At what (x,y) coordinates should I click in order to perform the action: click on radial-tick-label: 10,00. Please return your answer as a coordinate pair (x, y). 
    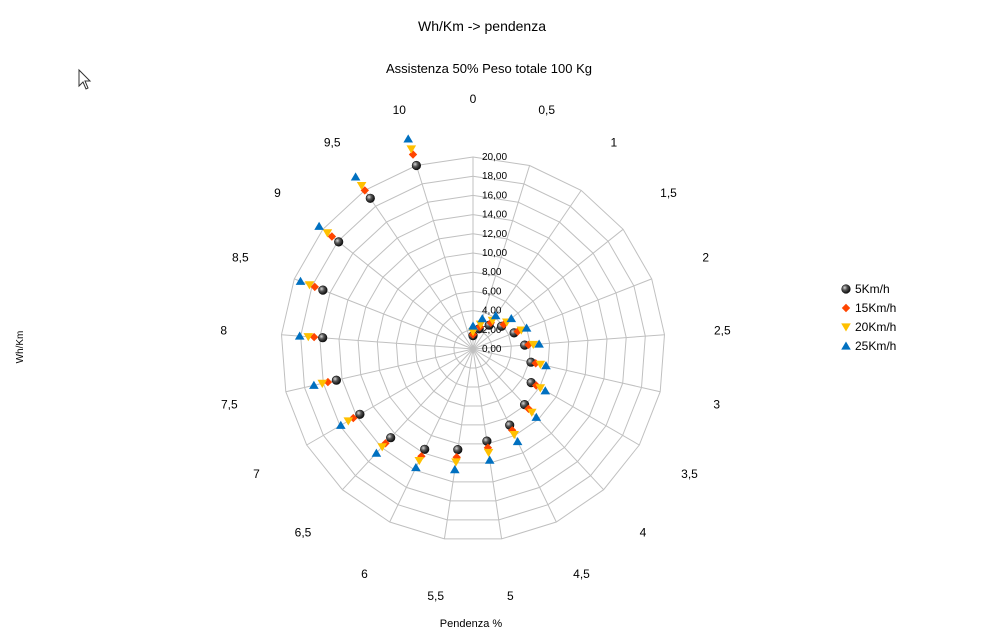
    Looking at the image, I should click on (494, 253).